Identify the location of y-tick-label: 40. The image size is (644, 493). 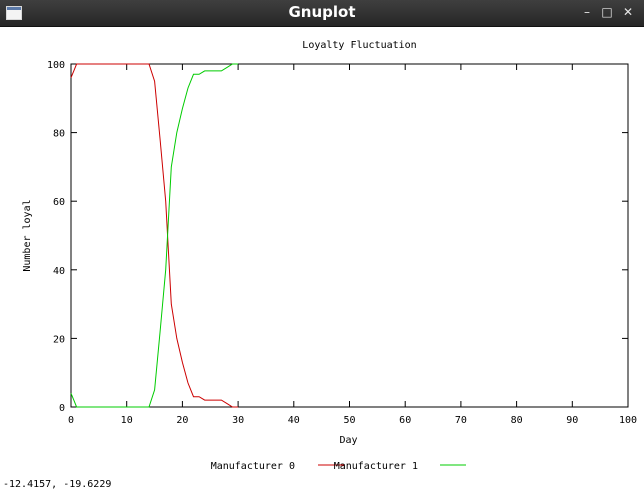
(59, 271).